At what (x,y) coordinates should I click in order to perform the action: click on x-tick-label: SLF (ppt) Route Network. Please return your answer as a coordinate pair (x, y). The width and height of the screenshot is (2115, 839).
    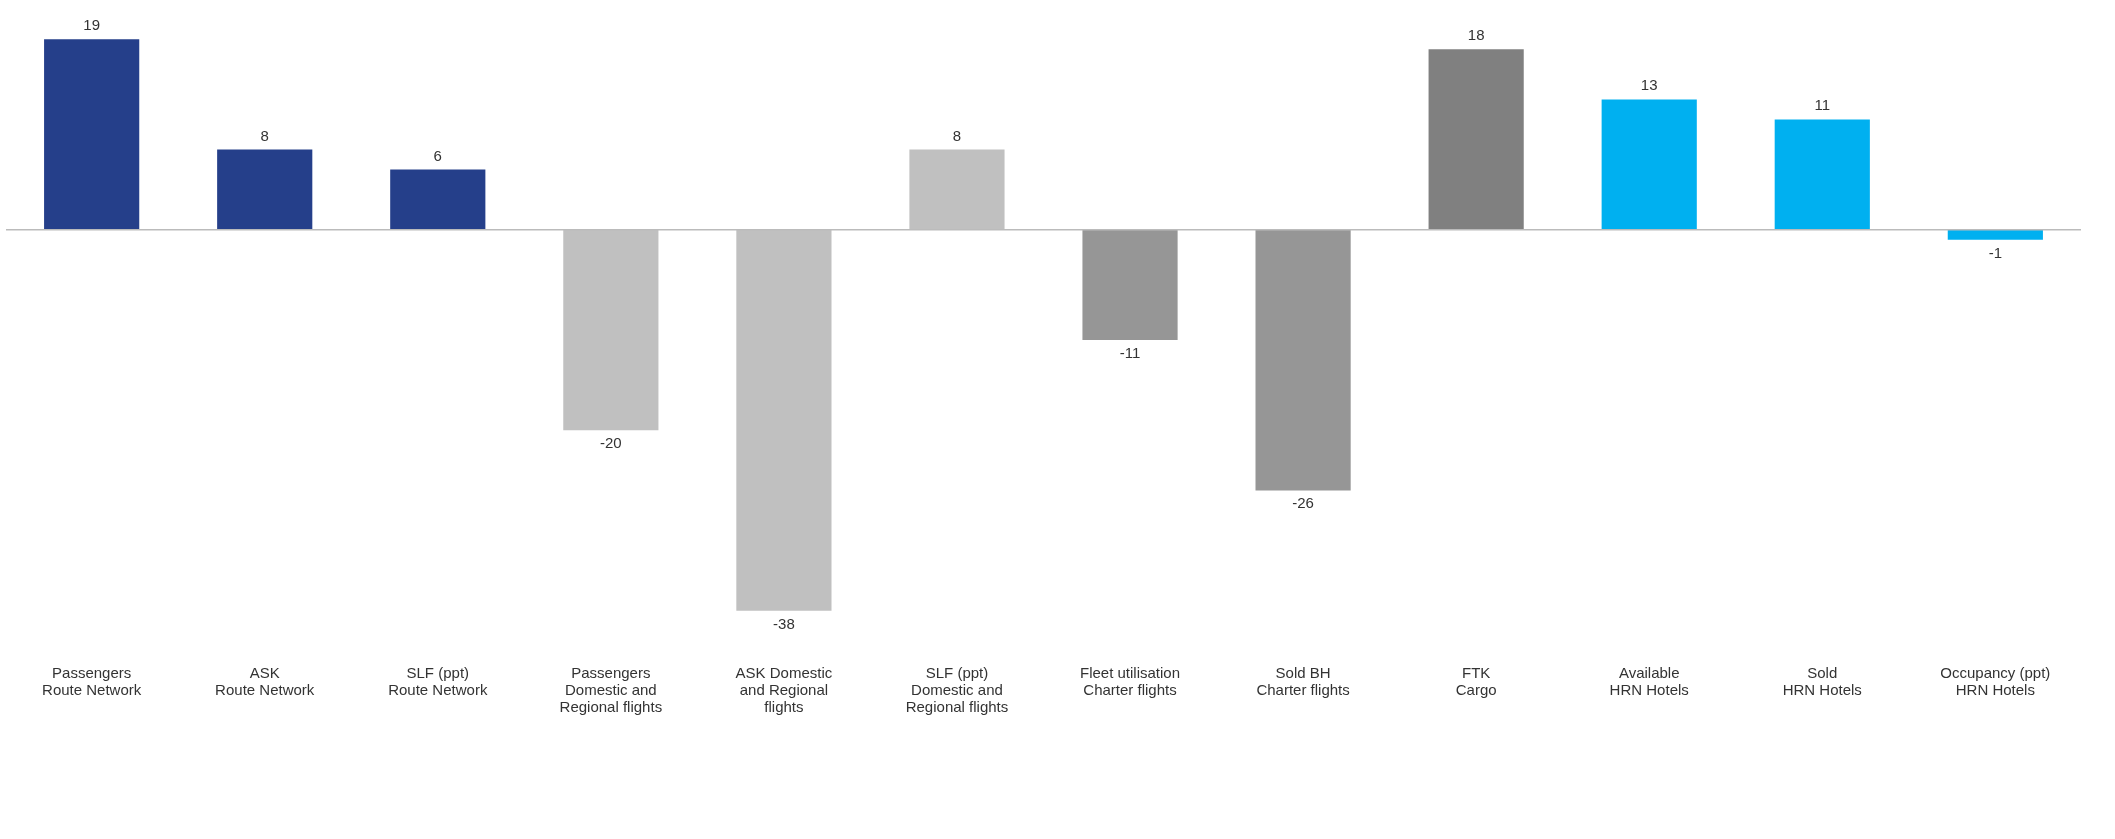
    Looking at the image, I should click on (438, 680).